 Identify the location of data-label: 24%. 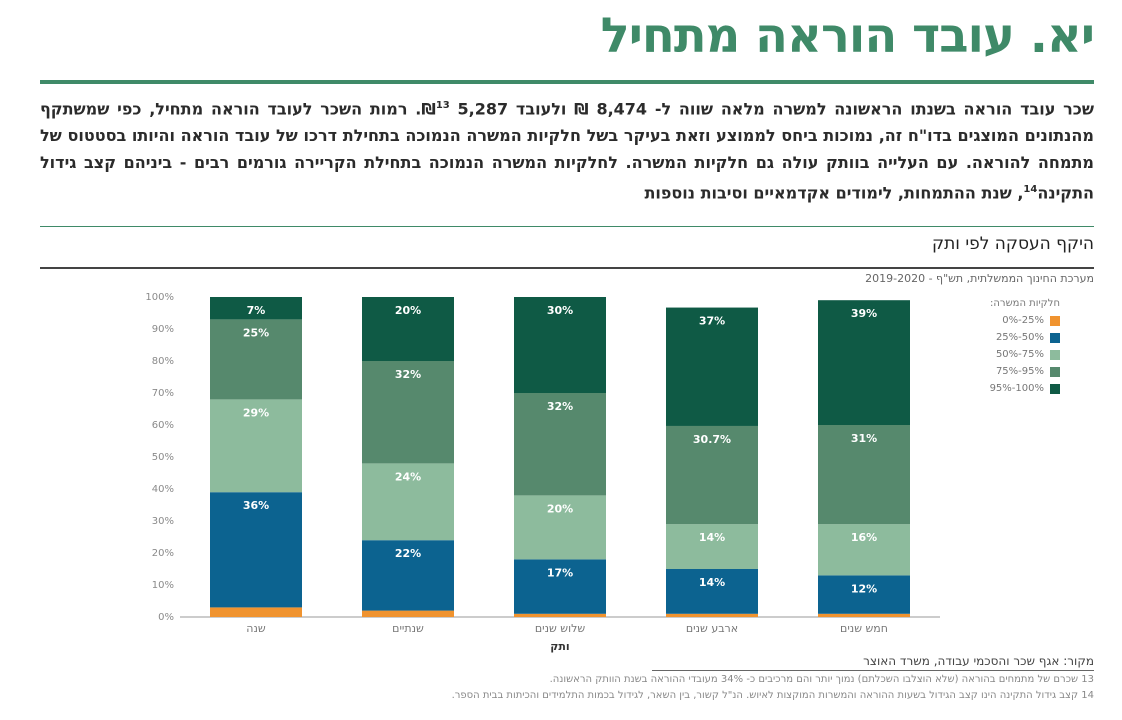
(408, 476).